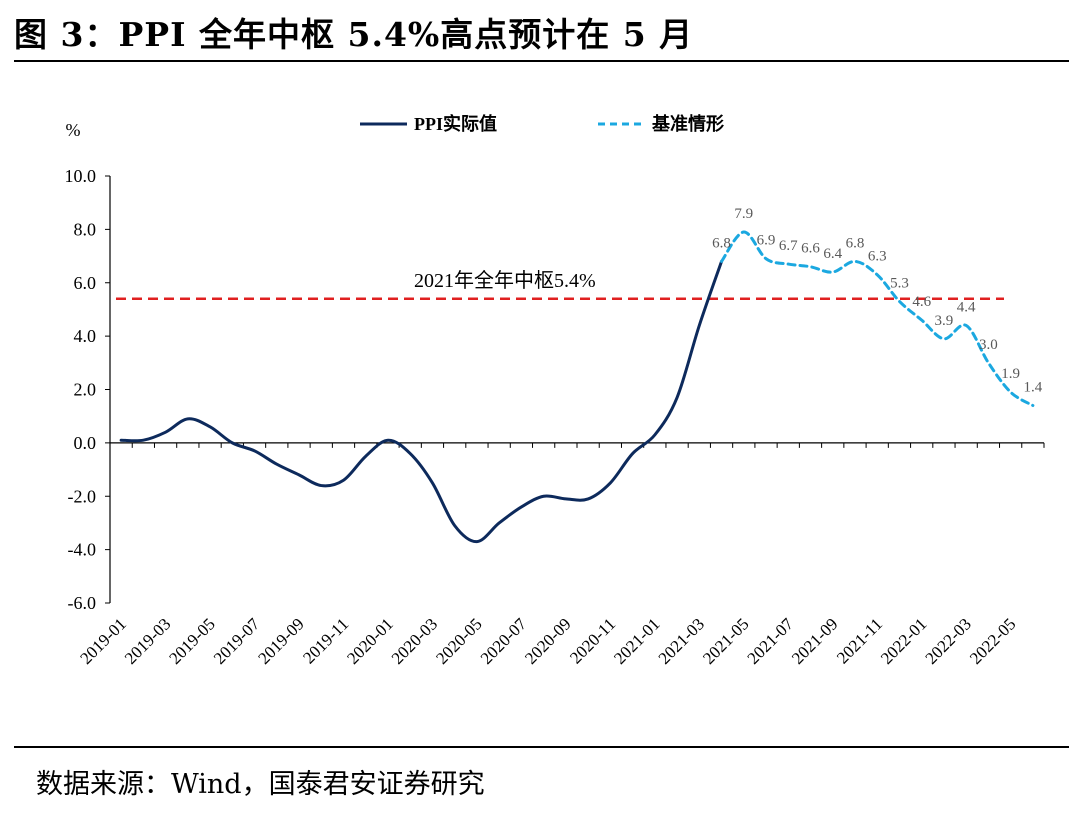 Image resolution: width=1069 pixels, height=819 pixels. What do you see at coordinates (877, 319) in the screenshot?
I see `series-line-baseline` at bounding box center [877, 319].